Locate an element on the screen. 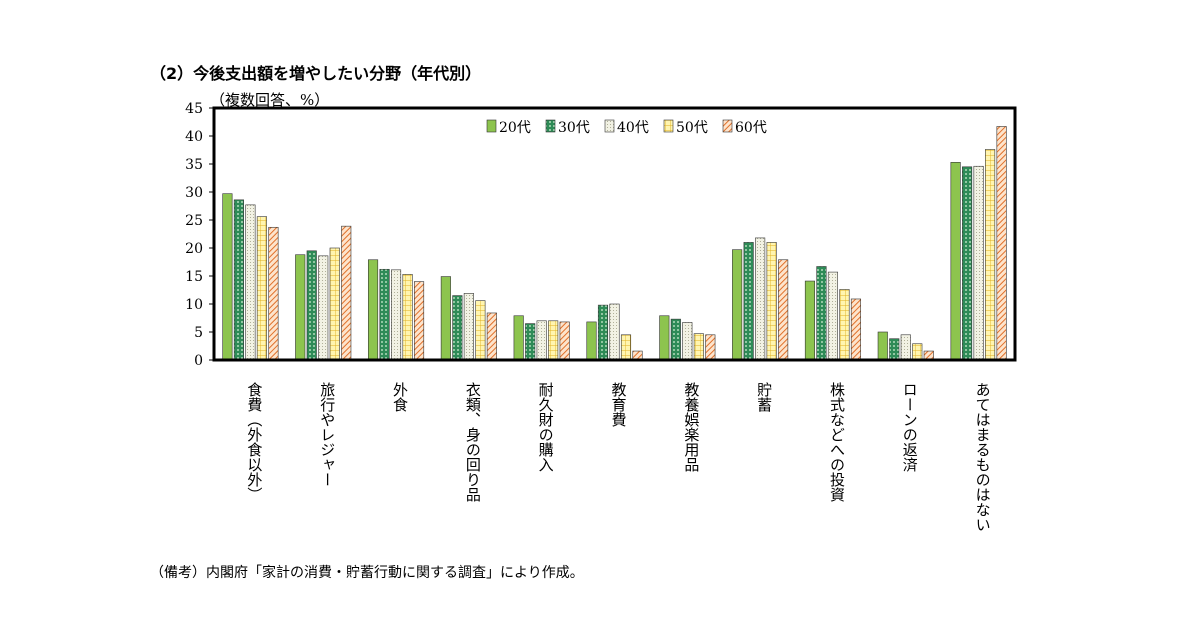  y-tick-label: 40 is located at coordinates (194, 137).